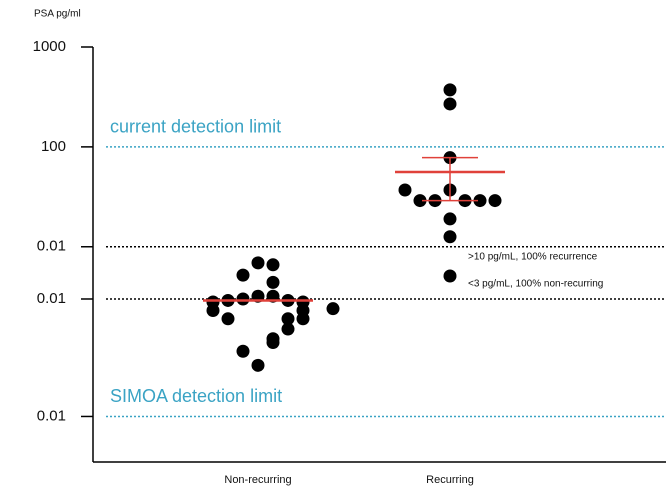 The height and width of the screenshot is (489, 666). Describe the element at coordinates (195, 127) in the screenshot. I see `reference-label: current detection limit` at that location.